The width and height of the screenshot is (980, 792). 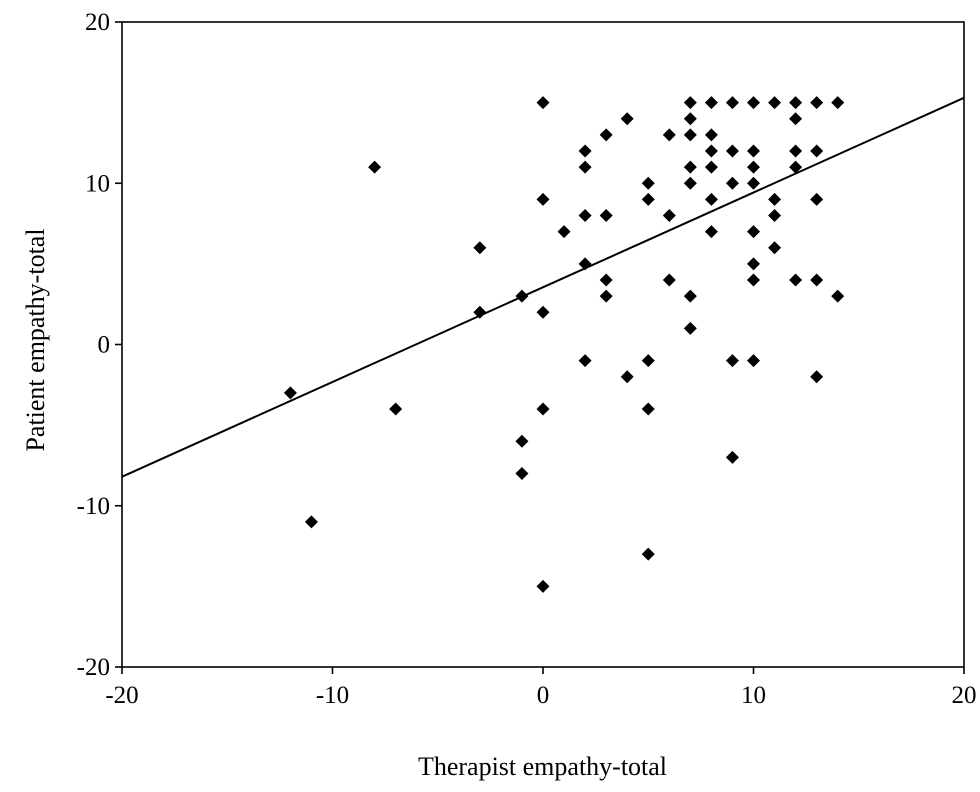 What do you see at coordinates (332, 695) in the screenshot?
I see `x-tick-label: -10` at bounding box center [332, 695].